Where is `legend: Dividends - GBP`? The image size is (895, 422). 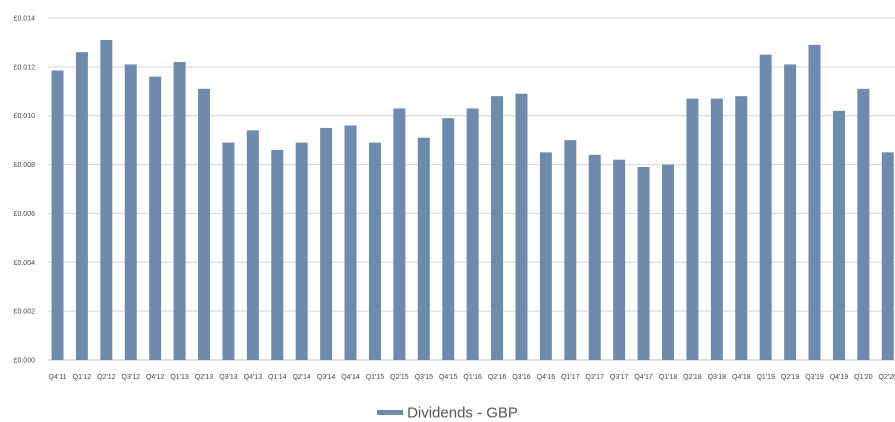
legend: Dividends - GBP is located at coordinates (447, 413).